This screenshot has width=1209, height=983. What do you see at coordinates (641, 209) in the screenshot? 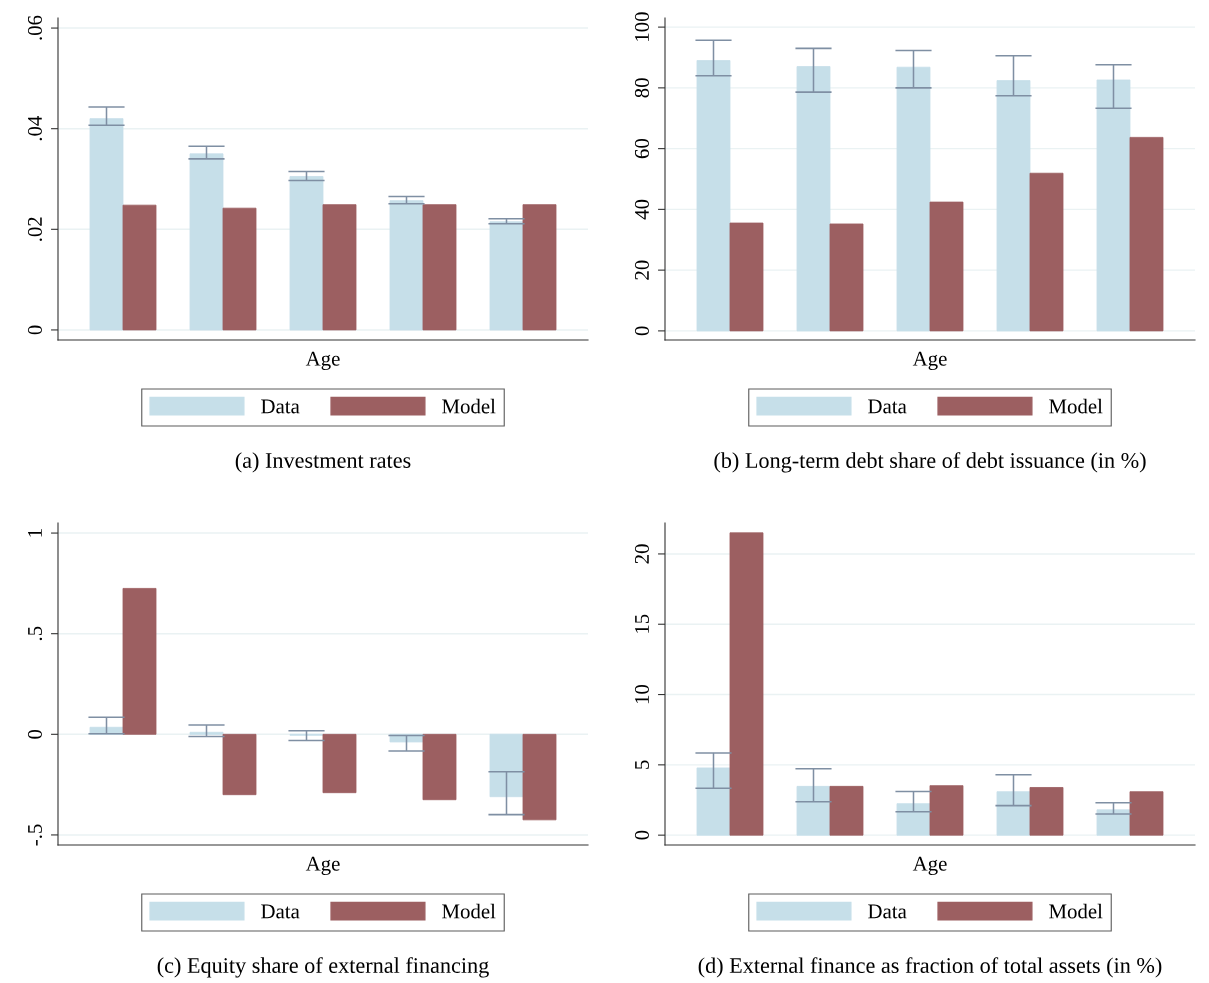
I see `y-tick-label: 40` at bounding box center [641, 209].